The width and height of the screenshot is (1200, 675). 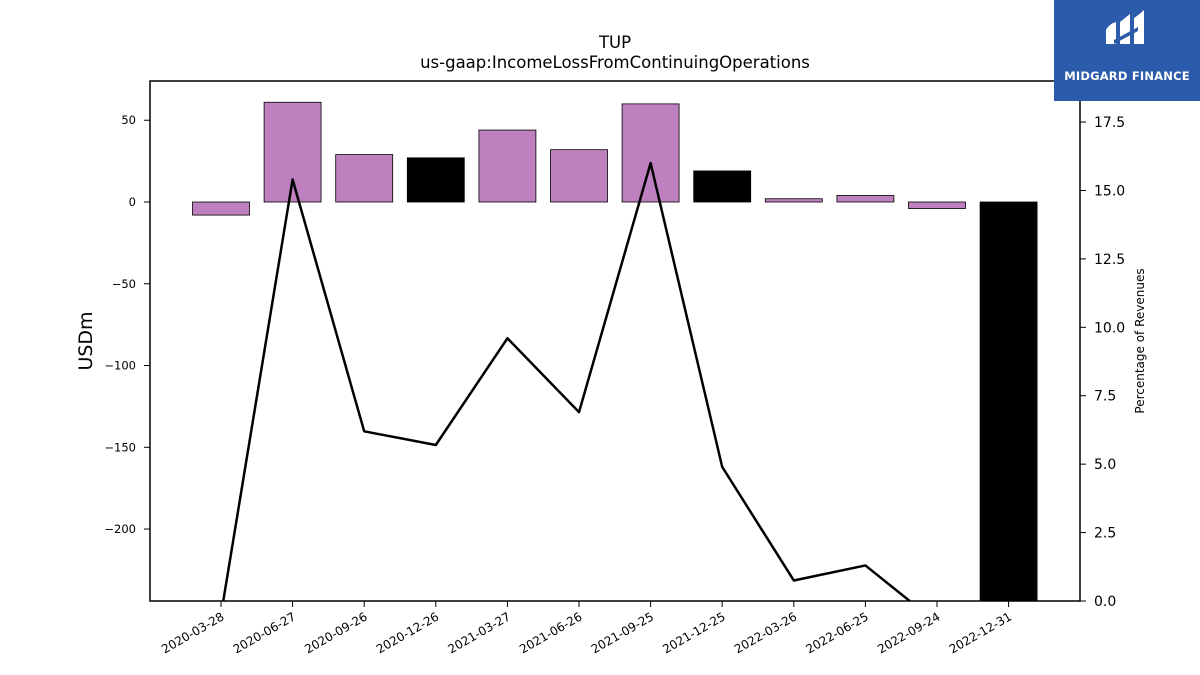 What do you see at coordinates (614, 42) in the screenshot?
I see `chart-title: TUP` at bounding box center [614, 42].